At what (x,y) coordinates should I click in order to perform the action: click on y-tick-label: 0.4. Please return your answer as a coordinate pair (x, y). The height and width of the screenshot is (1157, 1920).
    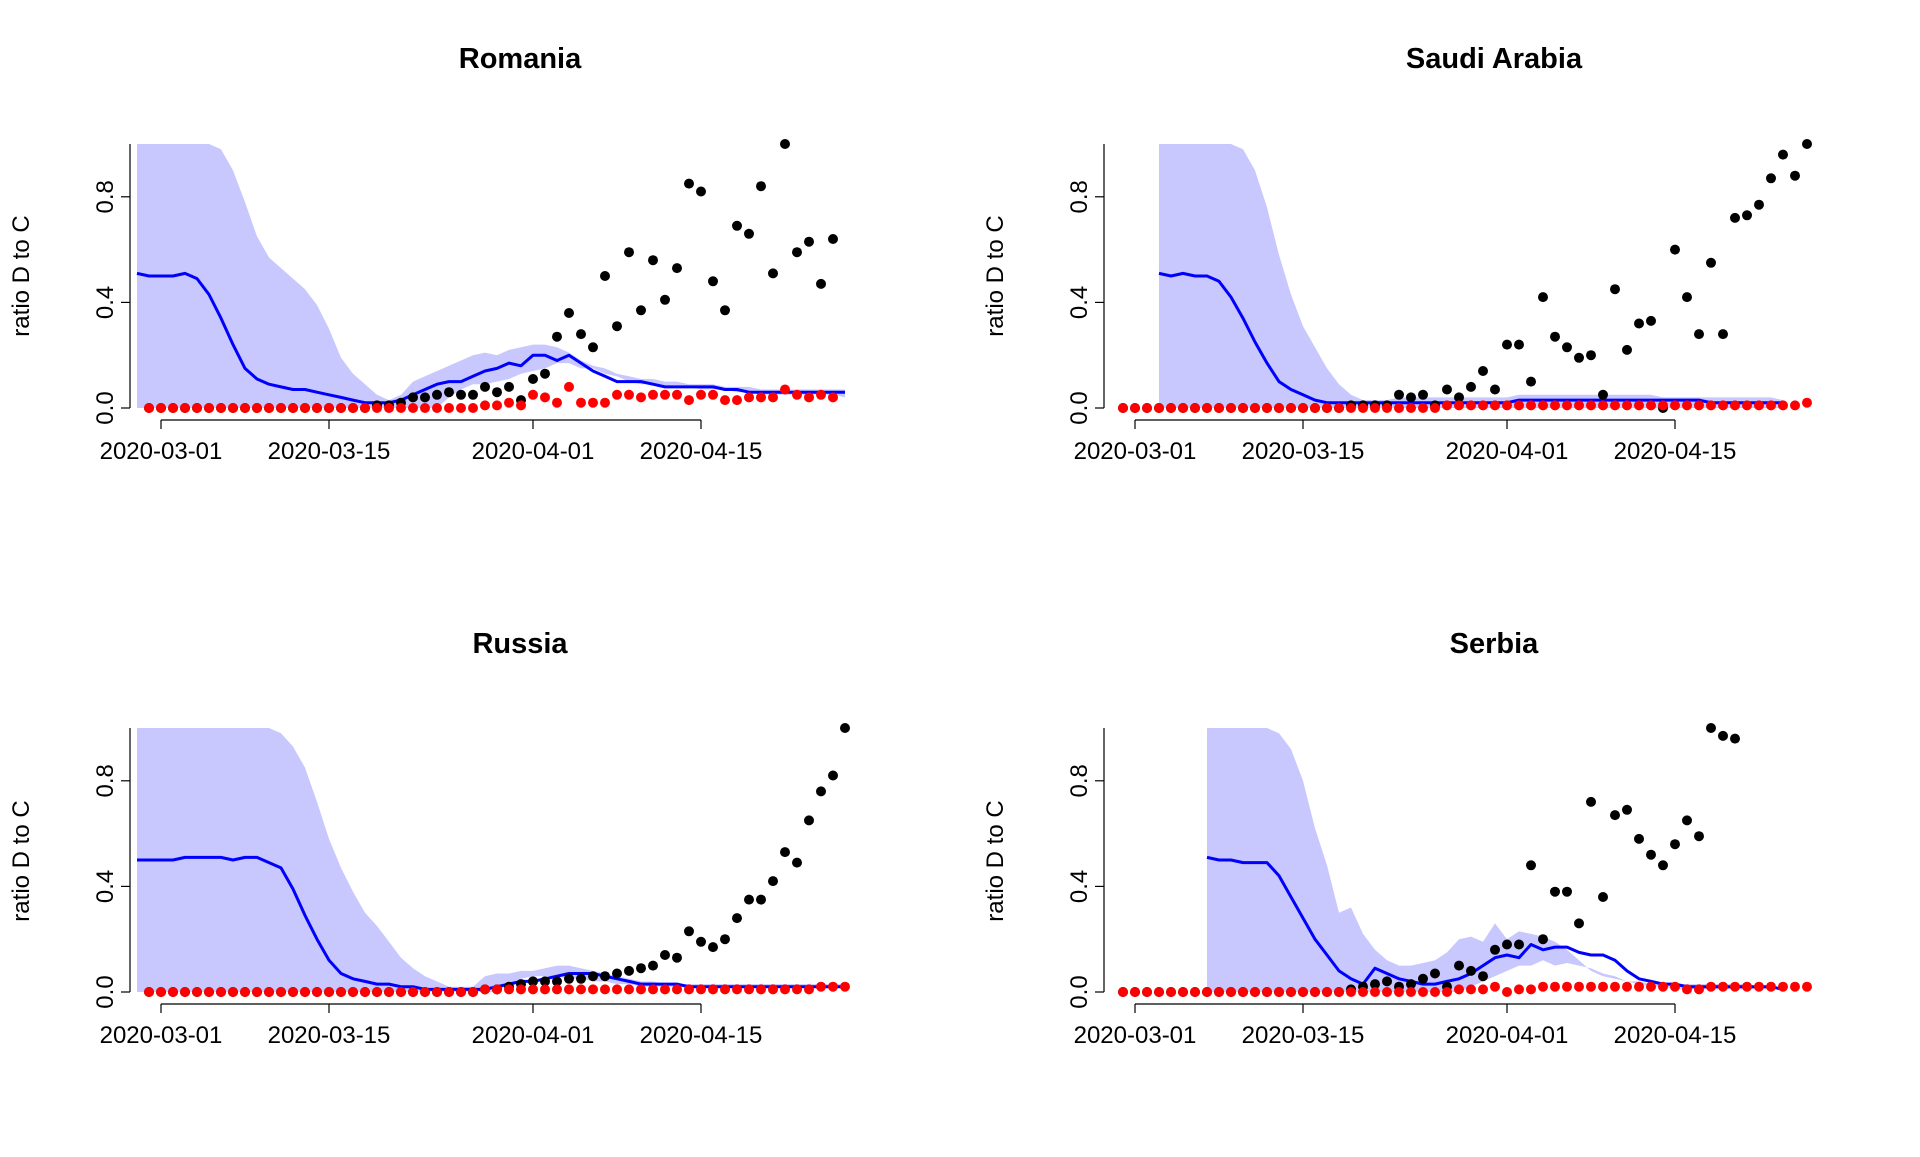
    Looking at the image, I should click on (105, 302).